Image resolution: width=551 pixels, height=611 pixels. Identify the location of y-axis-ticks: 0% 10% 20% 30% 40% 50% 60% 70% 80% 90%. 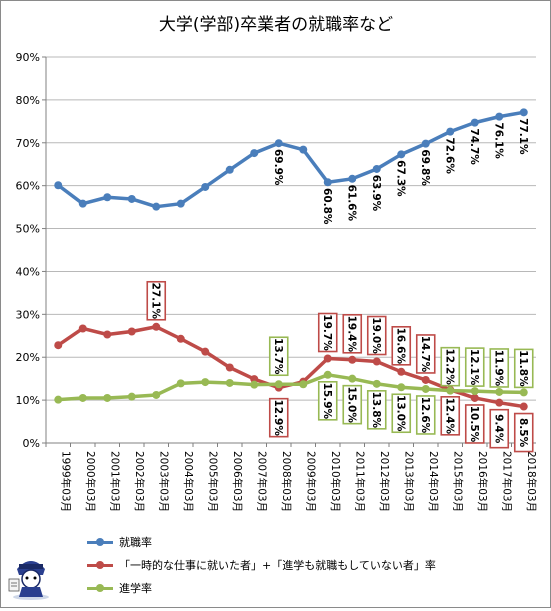
(28, 250).